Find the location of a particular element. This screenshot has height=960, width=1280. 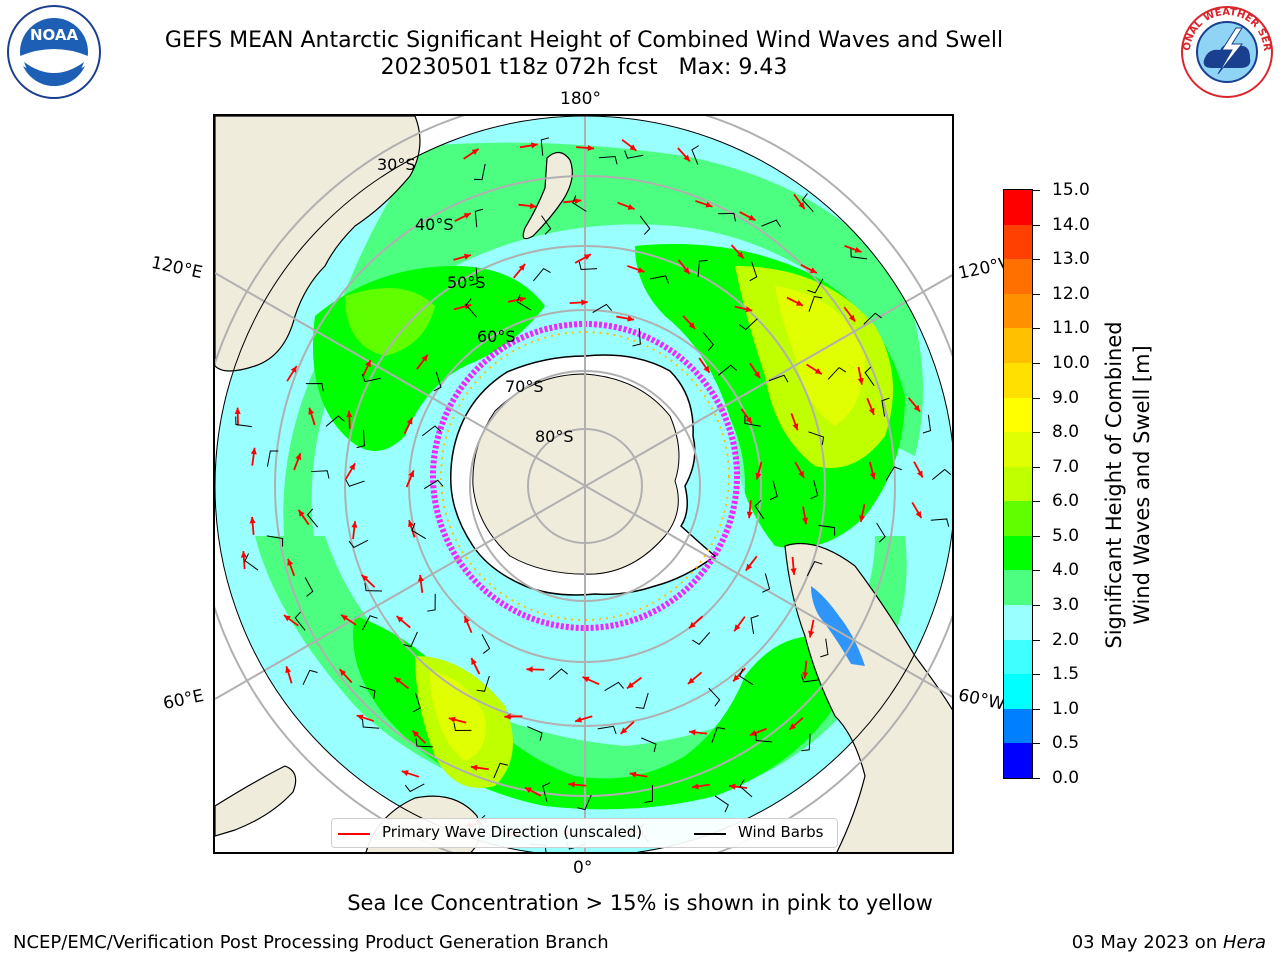

colorbar-tick-label: 8.0 is located at coordinates (1066, 432).